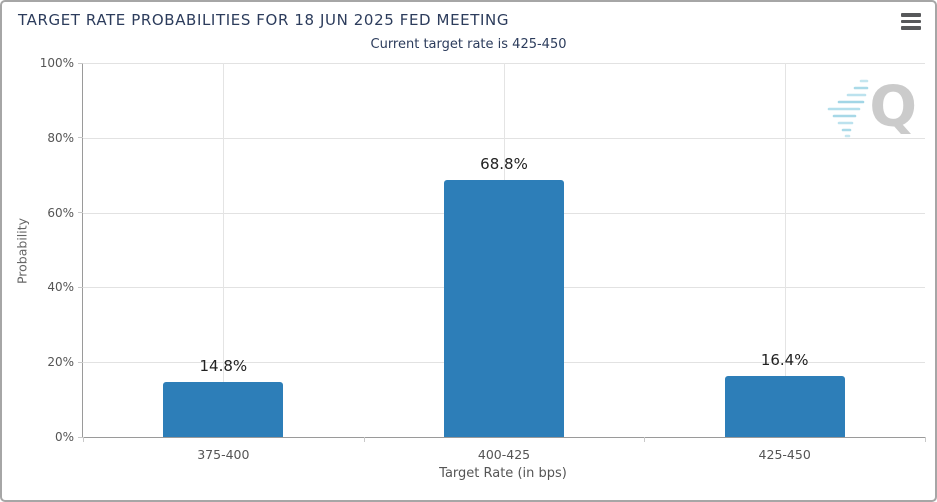 Image resolution: width=937 pixels, height=502 pixels. I want to click on quikstrike-watermark-logo: Q, so click(869, 108).